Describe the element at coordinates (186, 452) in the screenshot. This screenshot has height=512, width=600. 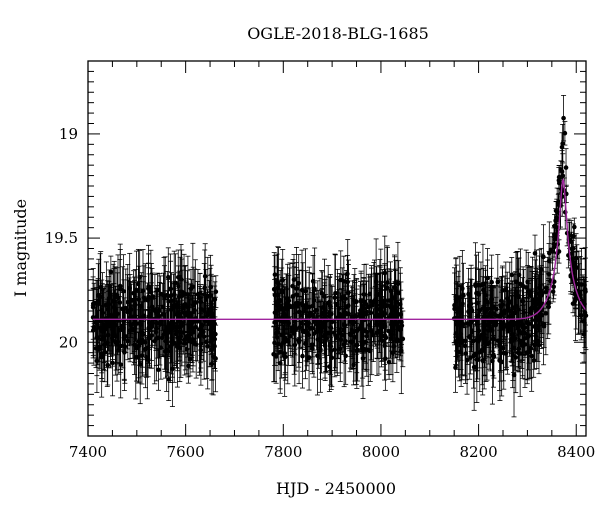
I see `x-tick-label: 7600` at that location.